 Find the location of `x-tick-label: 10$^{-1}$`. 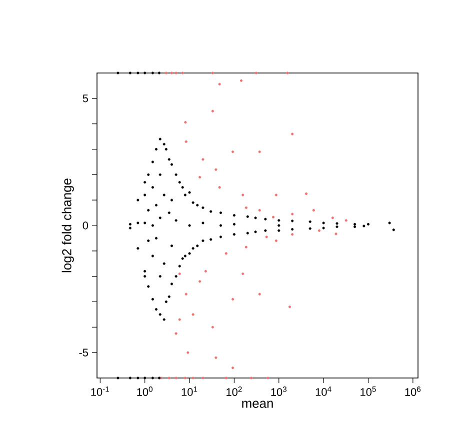

x-tick-label: 10$^{-1}$ is located at coordinates (100, 391).